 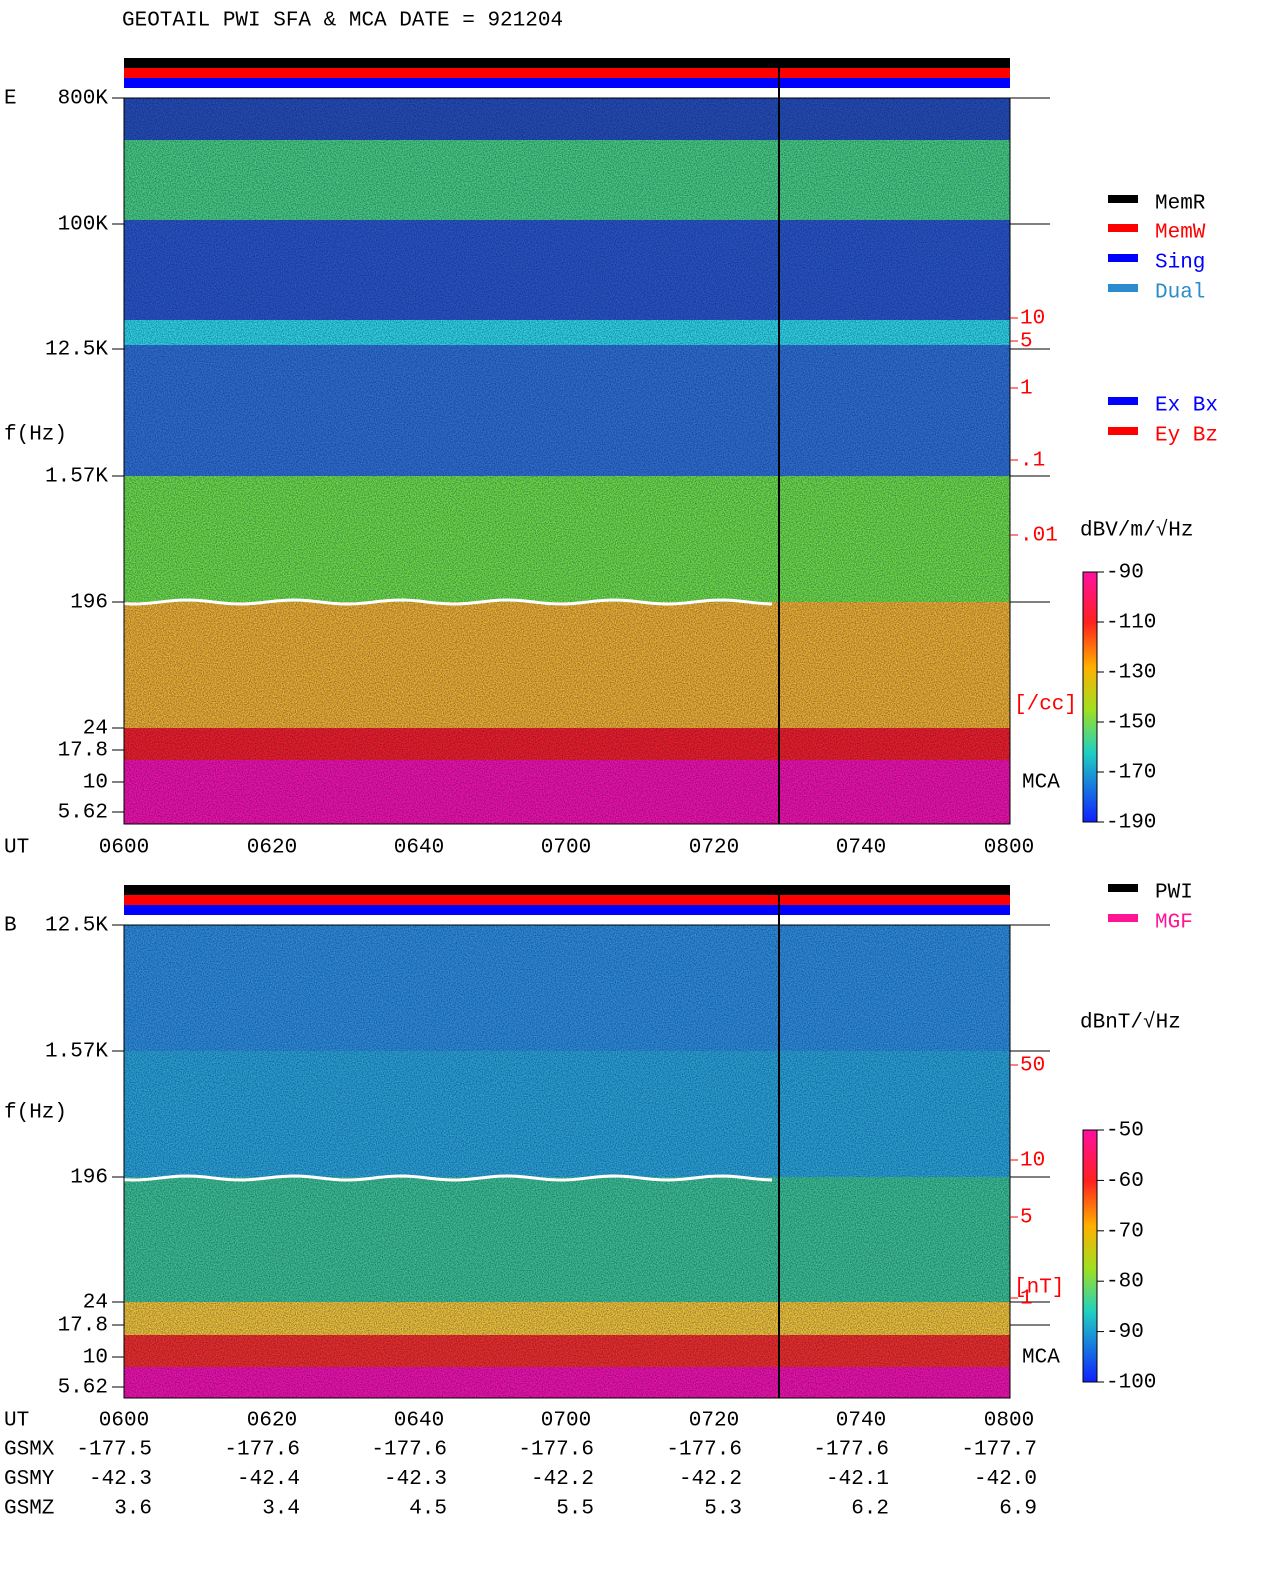 I want to click on title: GEOTAIL PWI SFA & MCA DATE = 921204, so click(x=342, y=21).